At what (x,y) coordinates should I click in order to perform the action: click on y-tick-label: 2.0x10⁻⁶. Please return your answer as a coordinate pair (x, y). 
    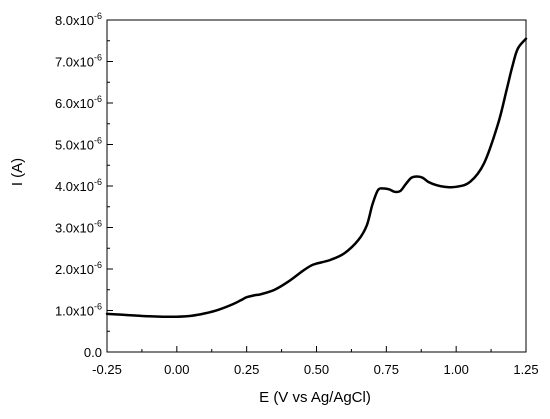
    Looking at the image, I should click on (78, 268).